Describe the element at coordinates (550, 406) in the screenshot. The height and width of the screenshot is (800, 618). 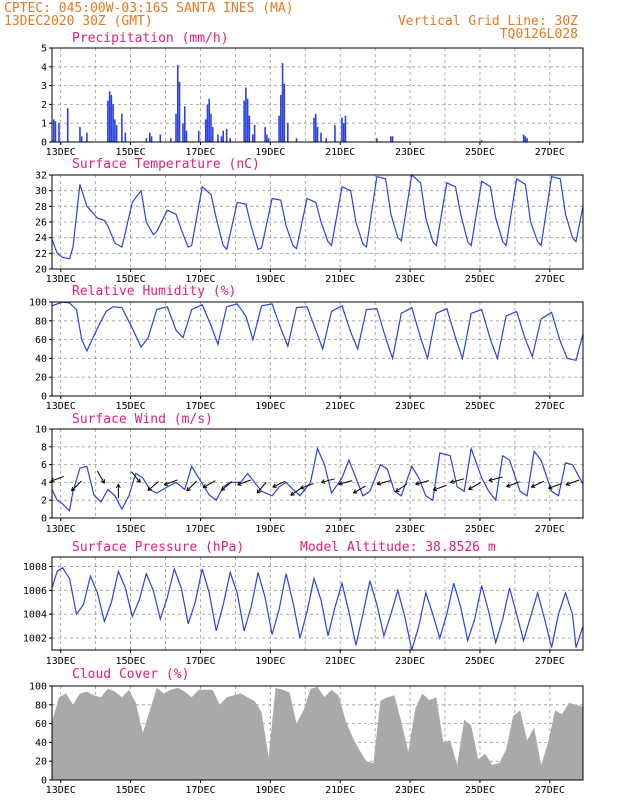
I see `x-tick-label: 27DEC` at that location.